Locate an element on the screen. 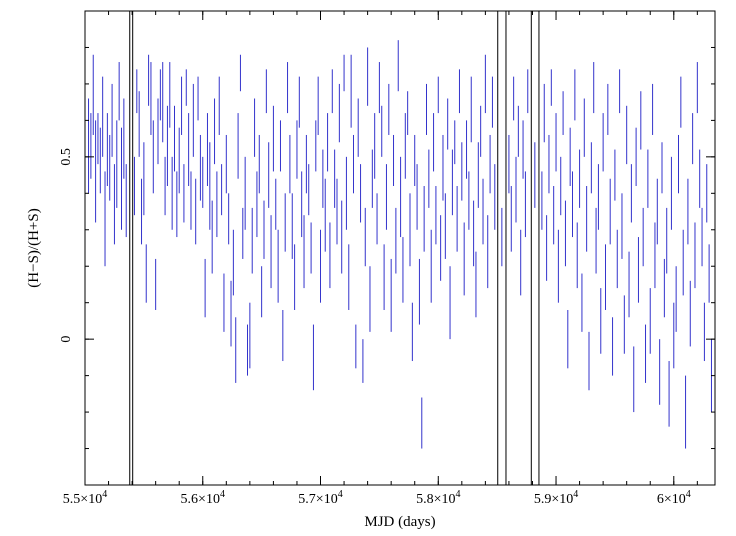 The height and width of the screenshot is (536, 736). x-tick-label: 5.9×10⁴ is located at coordinates (556, 498).